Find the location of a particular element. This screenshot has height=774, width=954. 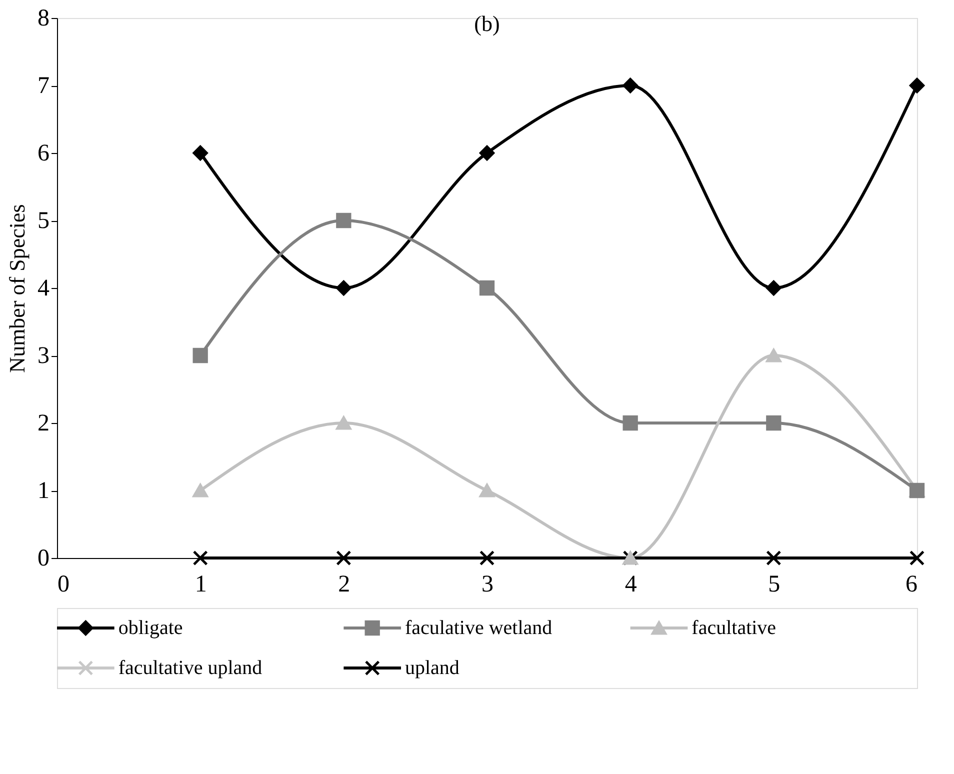

legend-label: facultative upland is located at coordinates (190, 668).